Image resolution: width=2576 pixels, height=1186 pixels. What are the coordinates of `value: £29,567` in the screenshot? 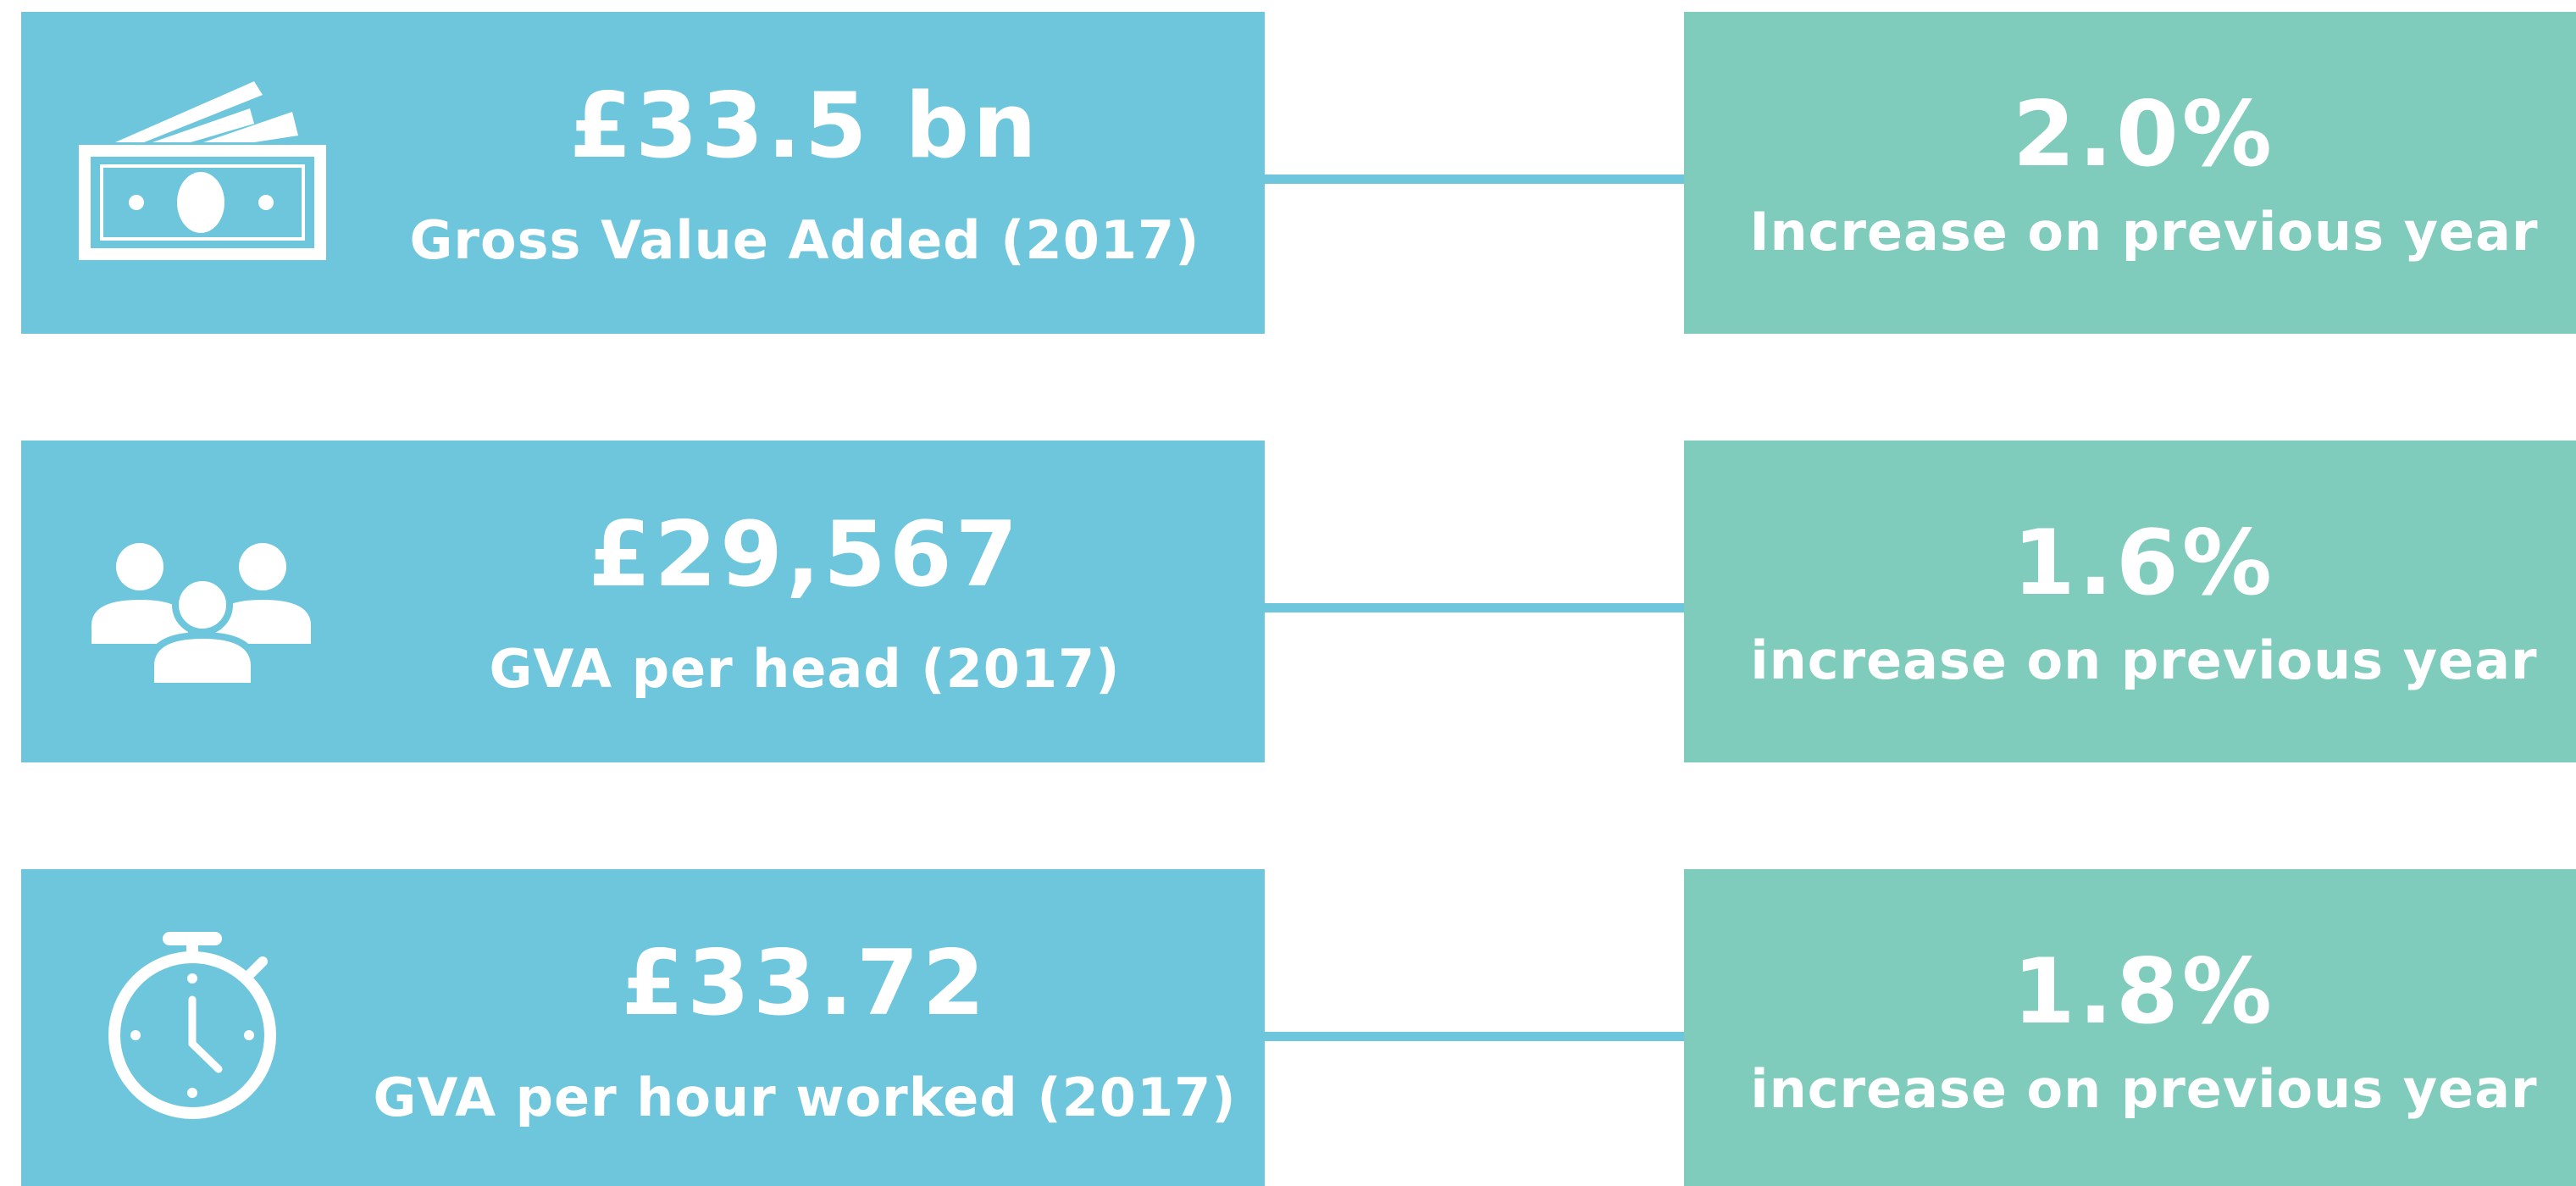 It's located at (805, 554).